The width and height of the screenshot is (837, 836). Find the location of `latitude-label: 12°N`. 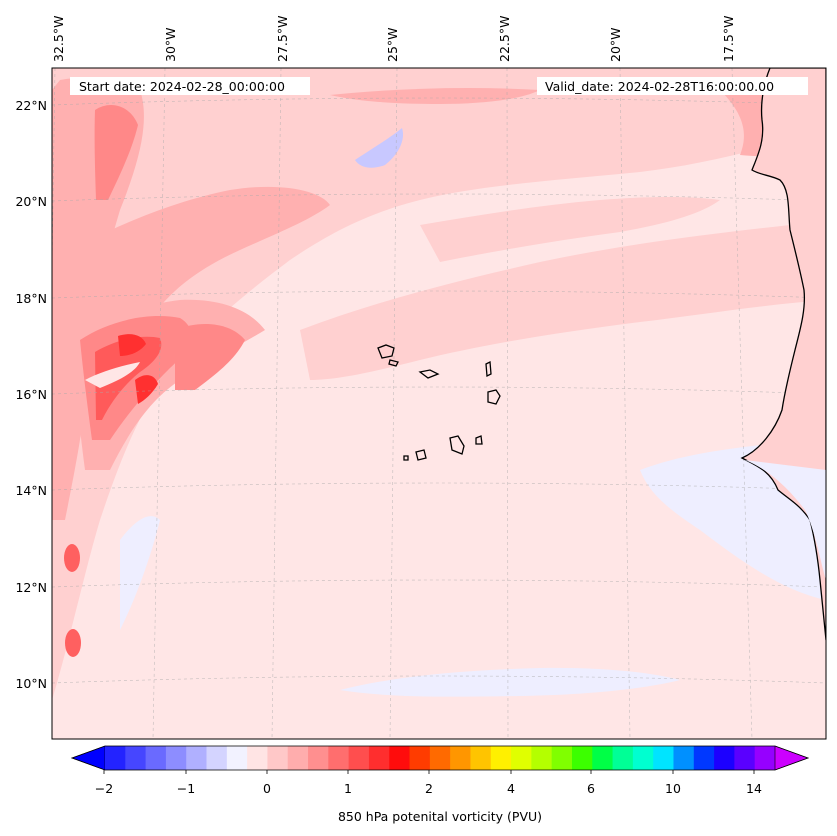

latitude-label: 12°N is located at coordinates (31, 587).